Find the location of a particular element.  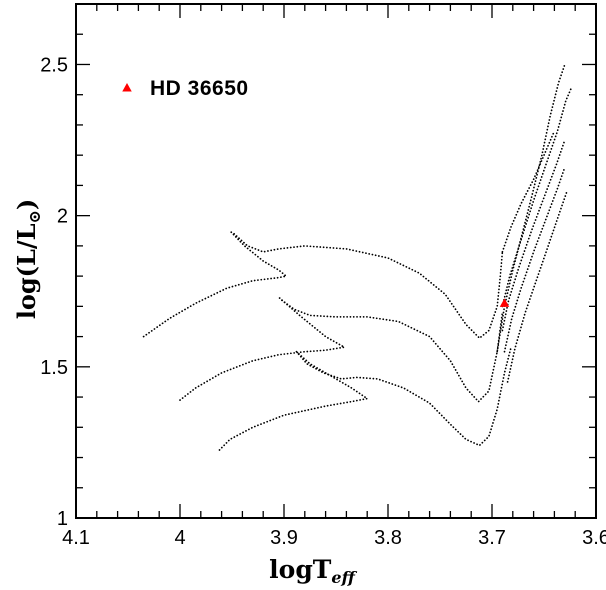

x-tick-label: 3.7 is located at coordinates (492, 538).